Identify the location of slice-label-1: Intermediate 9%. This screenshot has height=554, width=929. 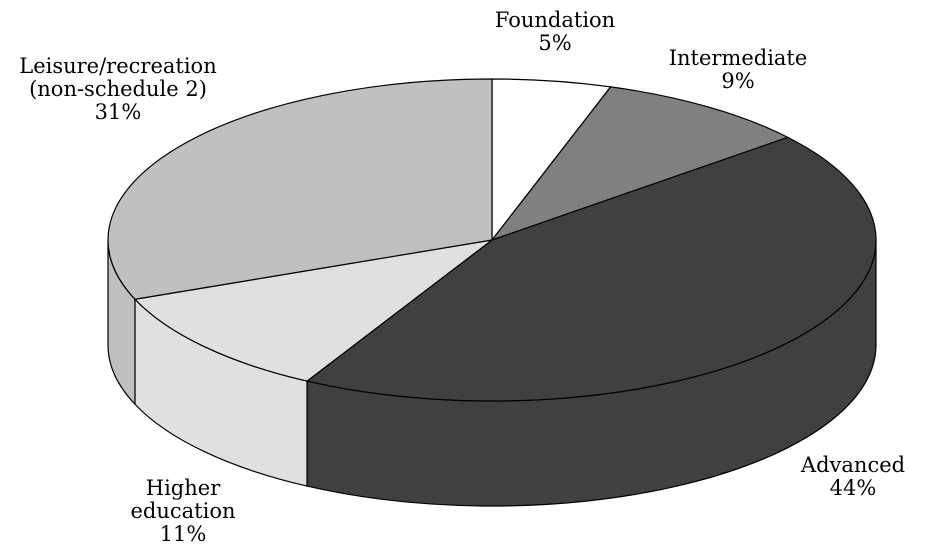
(738, 69).